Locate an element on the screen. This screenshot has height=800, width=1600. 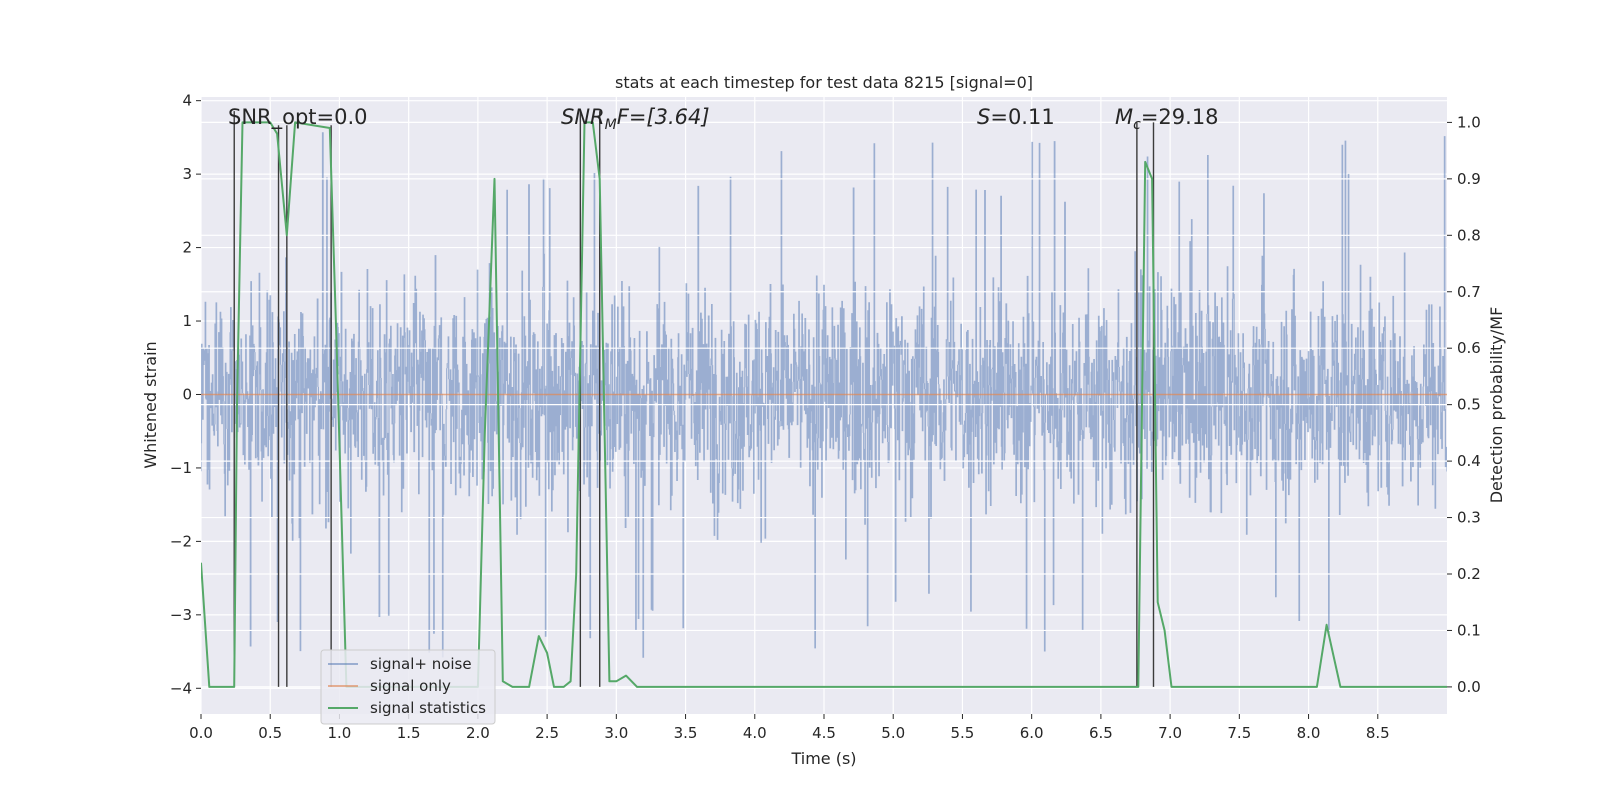
y-tick-label-left: 2 is located at coordinates (187, 248).